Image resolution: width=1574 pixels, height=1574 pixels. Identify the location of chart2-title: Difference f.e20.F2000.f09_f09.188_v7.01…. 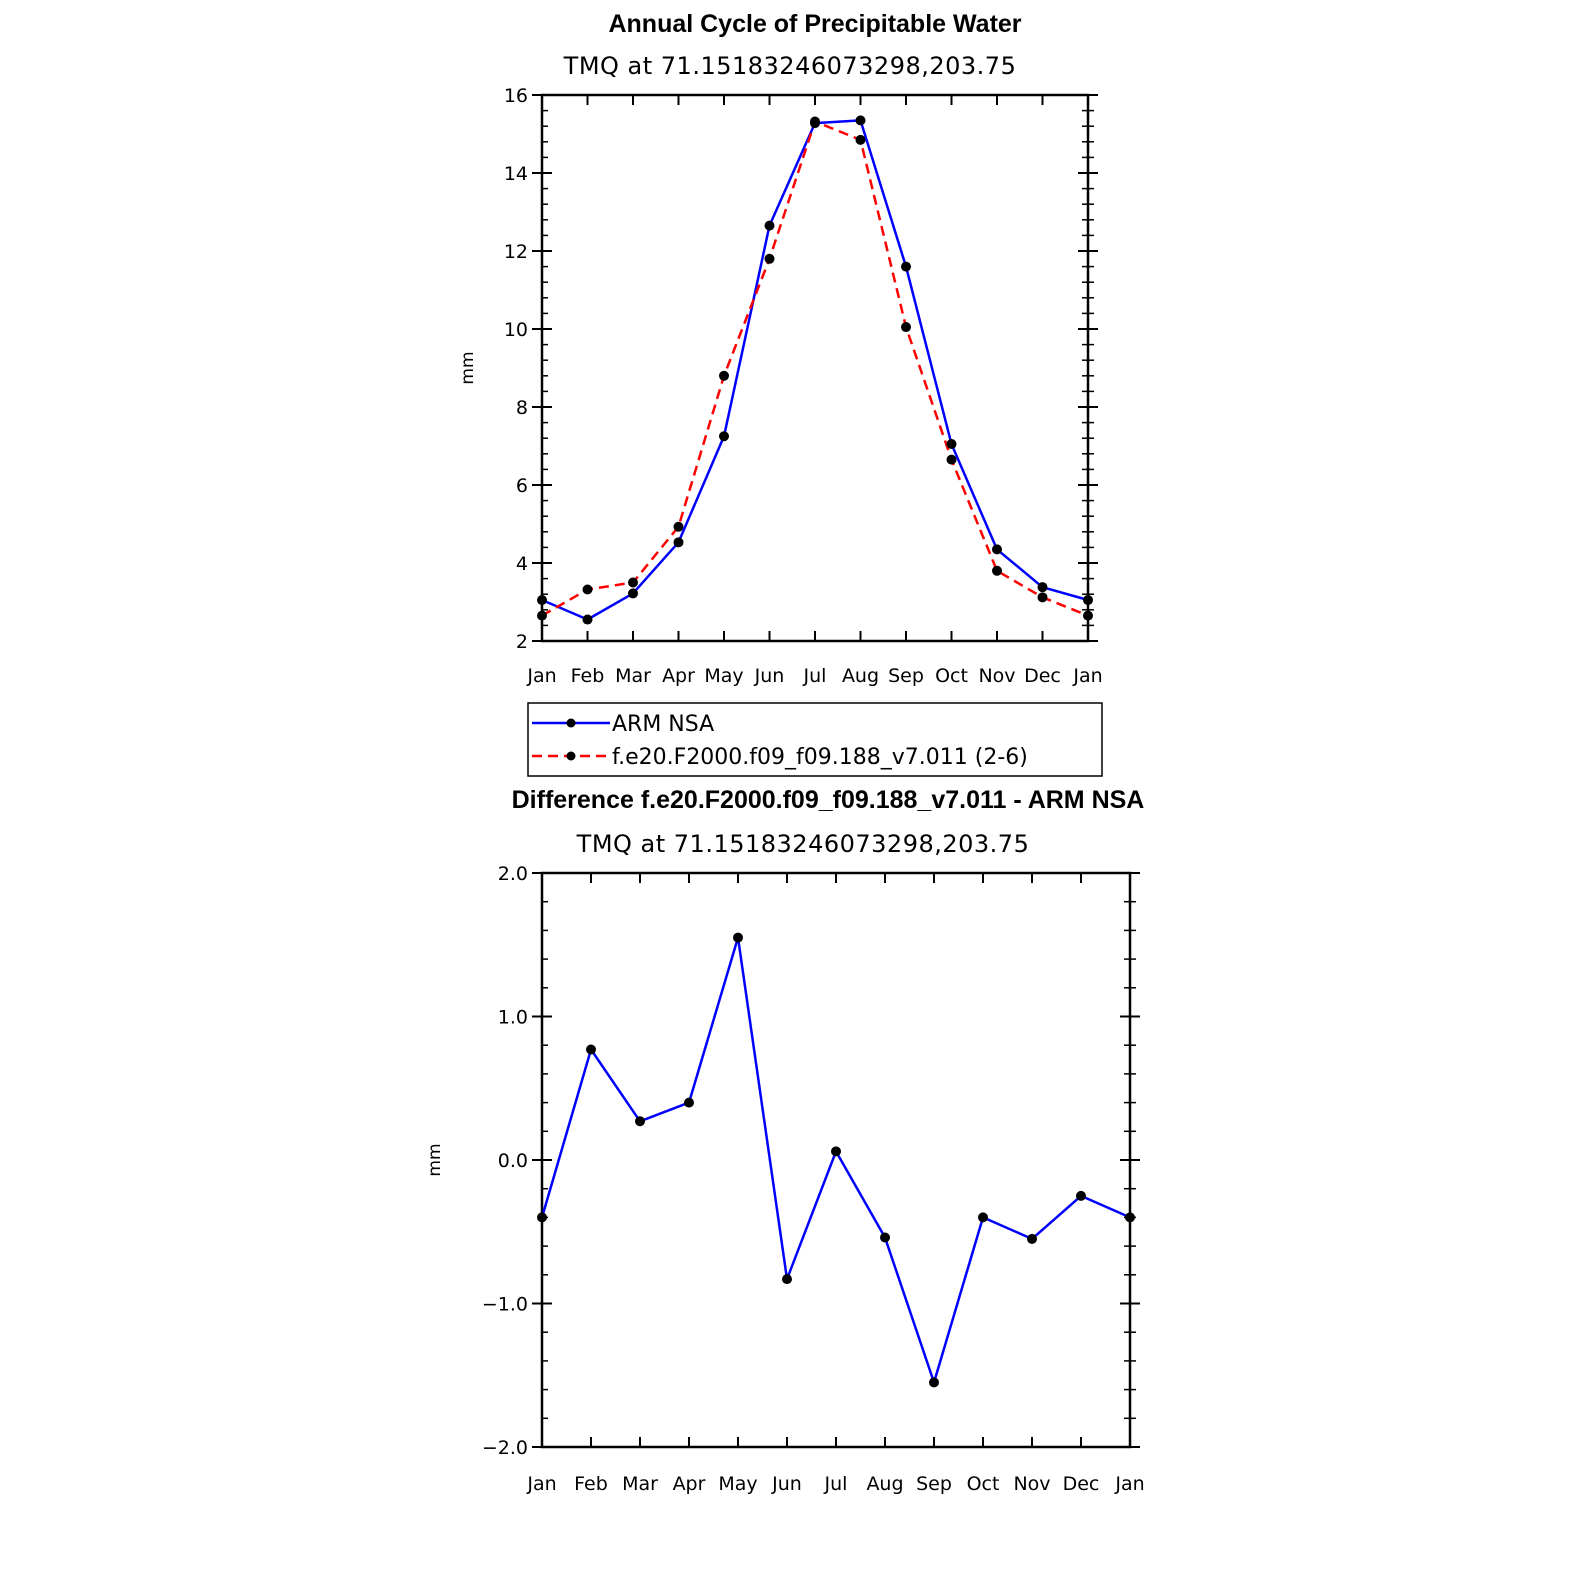
(828, 800).